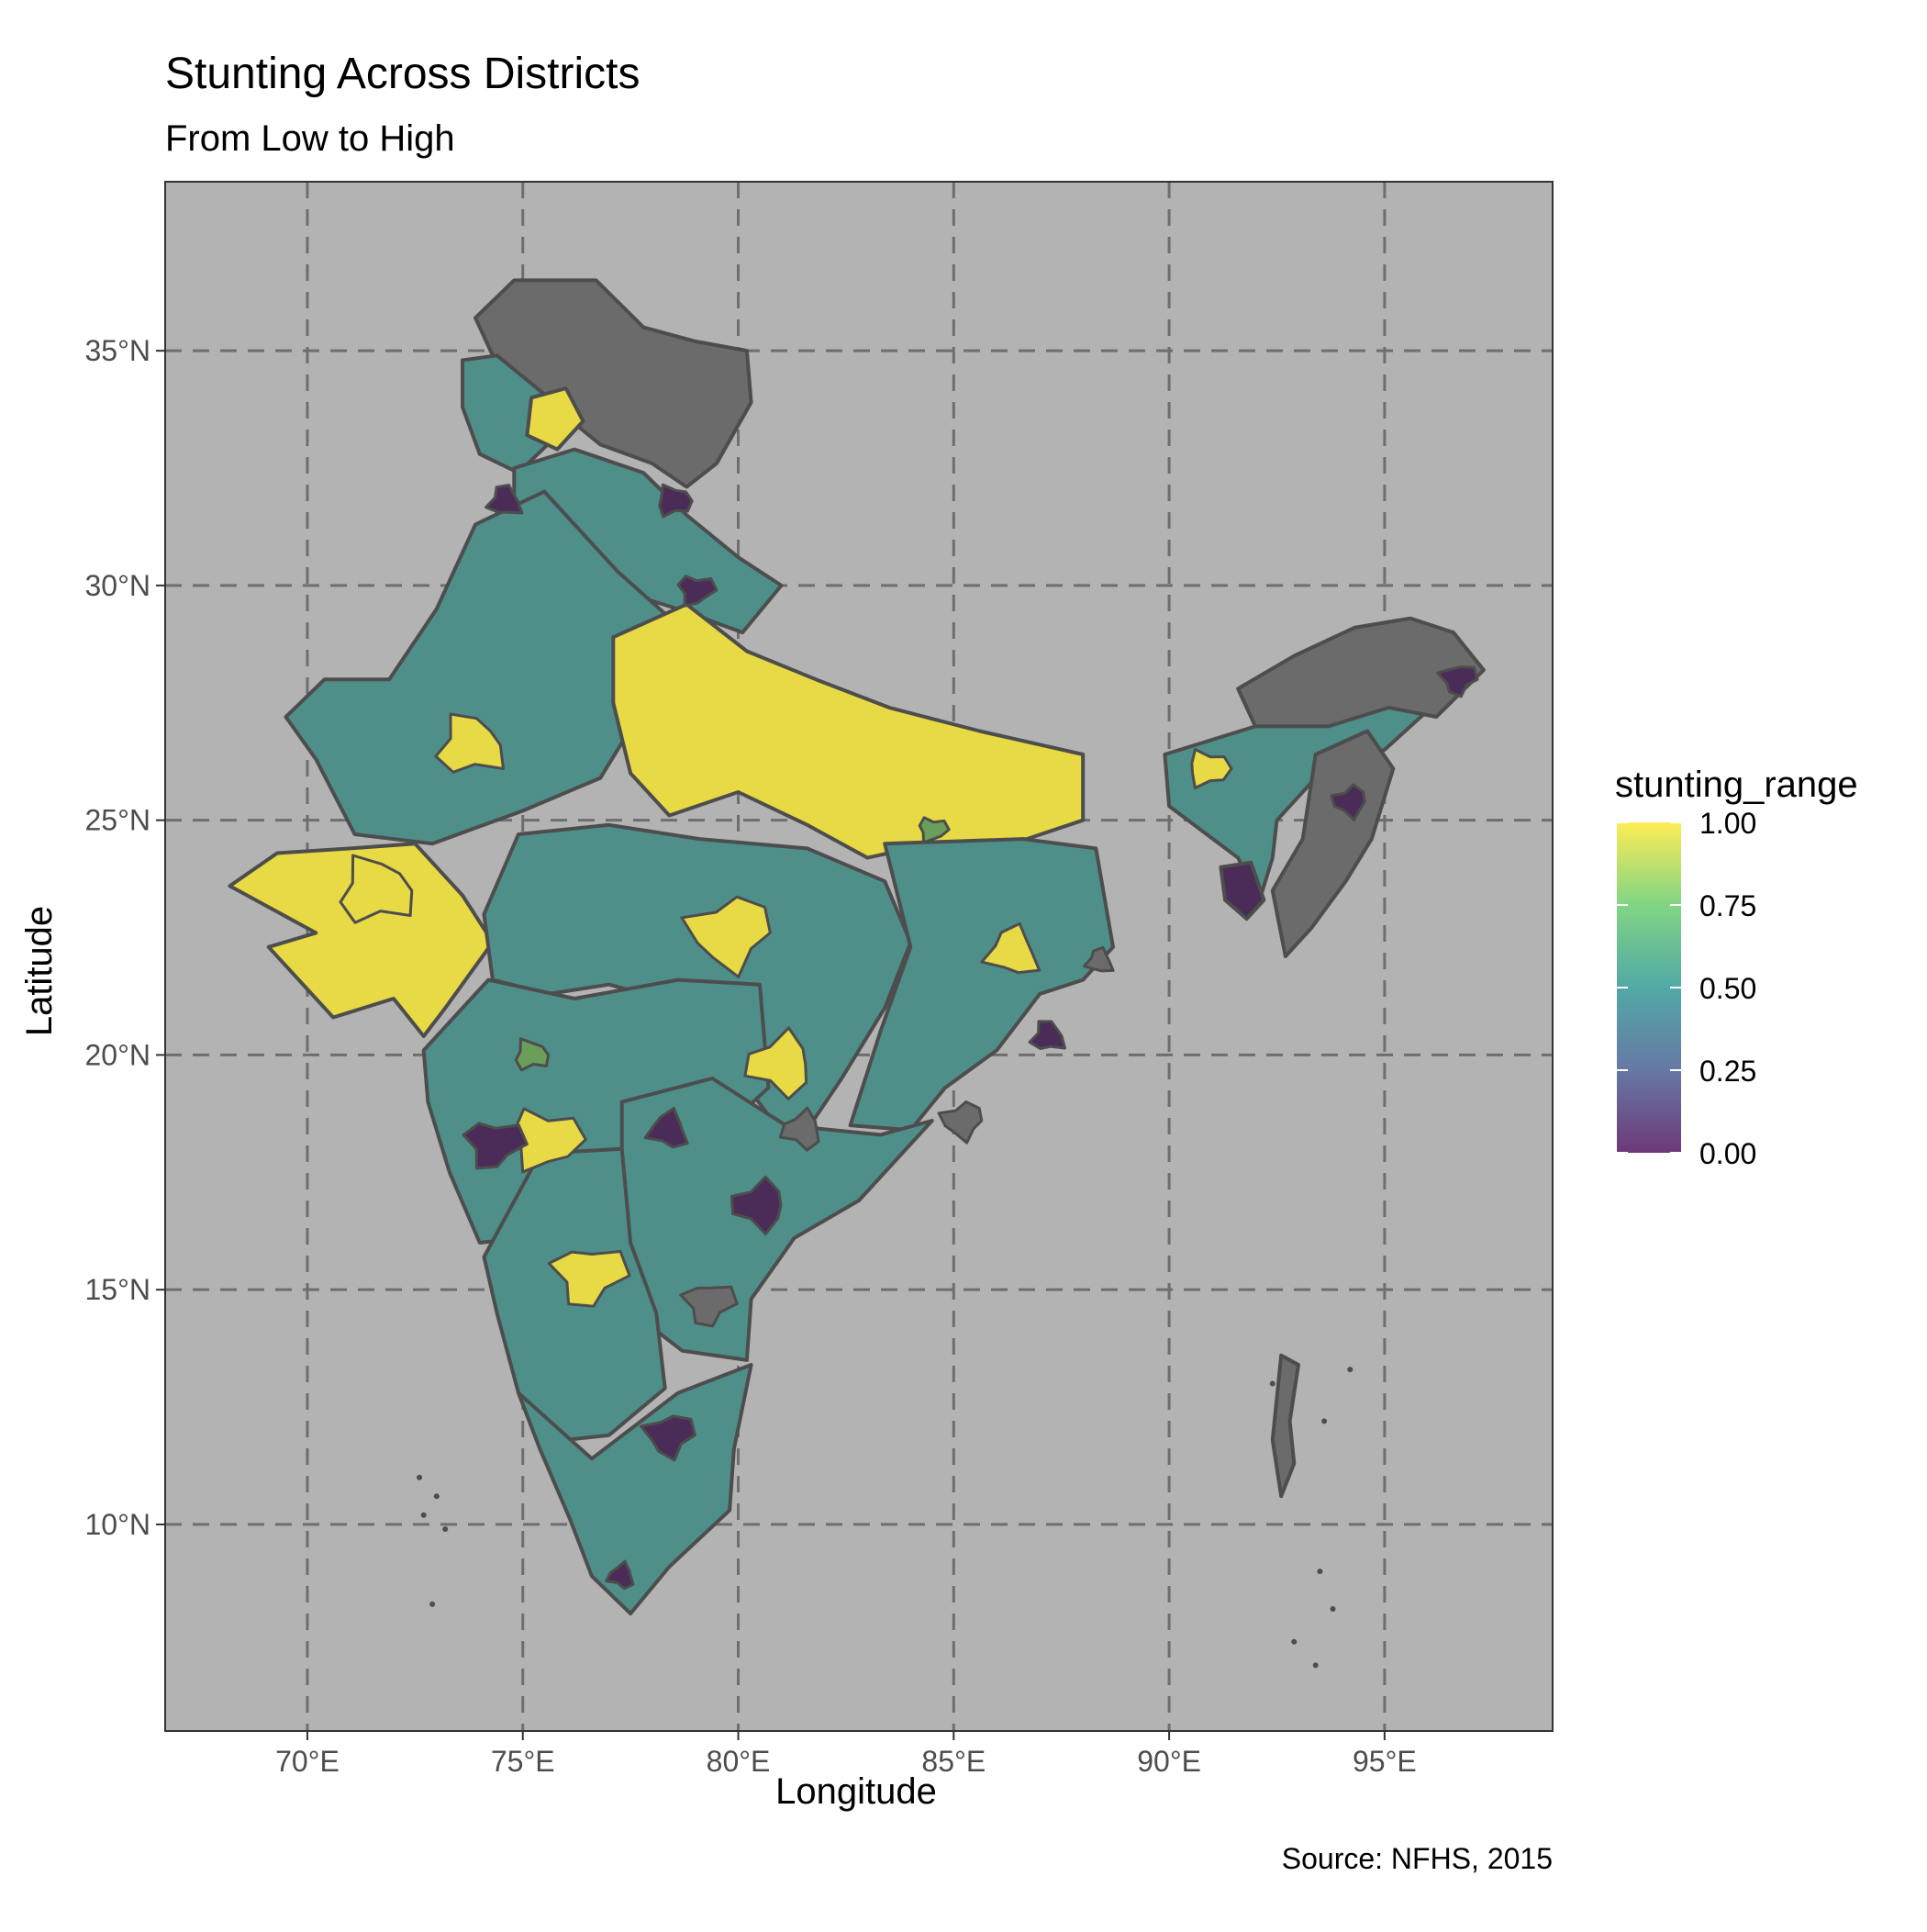  What do you see at coordinates (118, 1524) in the screenshot?
I see `y-tick-label: 10°N` at bounding box center [118, 1524].